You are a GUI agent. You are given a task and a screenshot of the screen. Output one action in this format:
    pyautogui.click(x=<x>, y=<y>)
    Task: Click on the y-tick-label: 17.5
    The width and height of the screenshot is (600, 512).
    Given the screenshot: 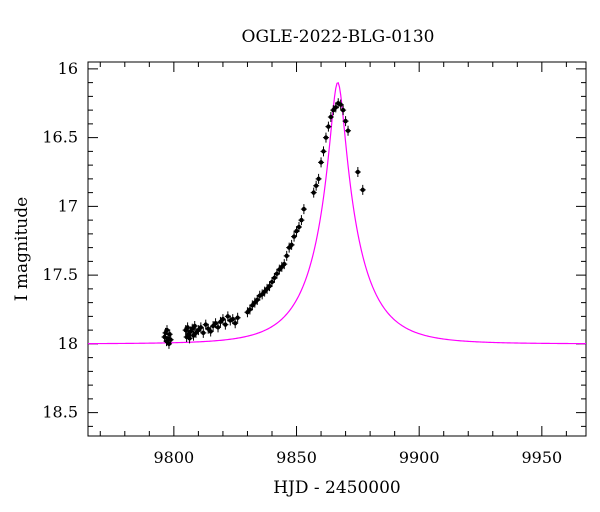 What is the action you would take?
    pyautogui.click(x=60, y=274)
    